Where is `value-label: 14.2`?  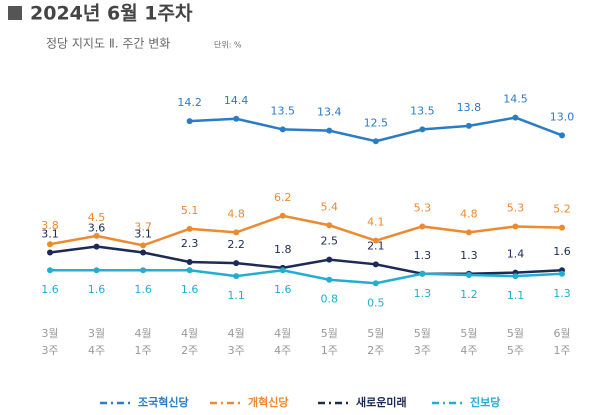
value-label: 14.2 is located at coordinates (189, 102).